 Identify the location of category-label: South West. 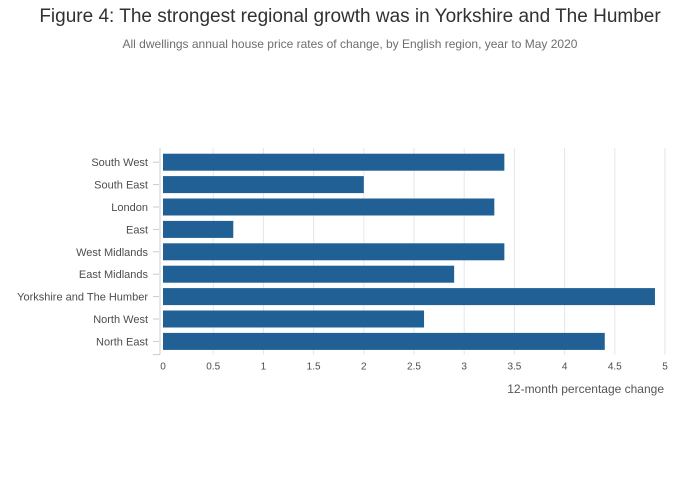
(119, 163).